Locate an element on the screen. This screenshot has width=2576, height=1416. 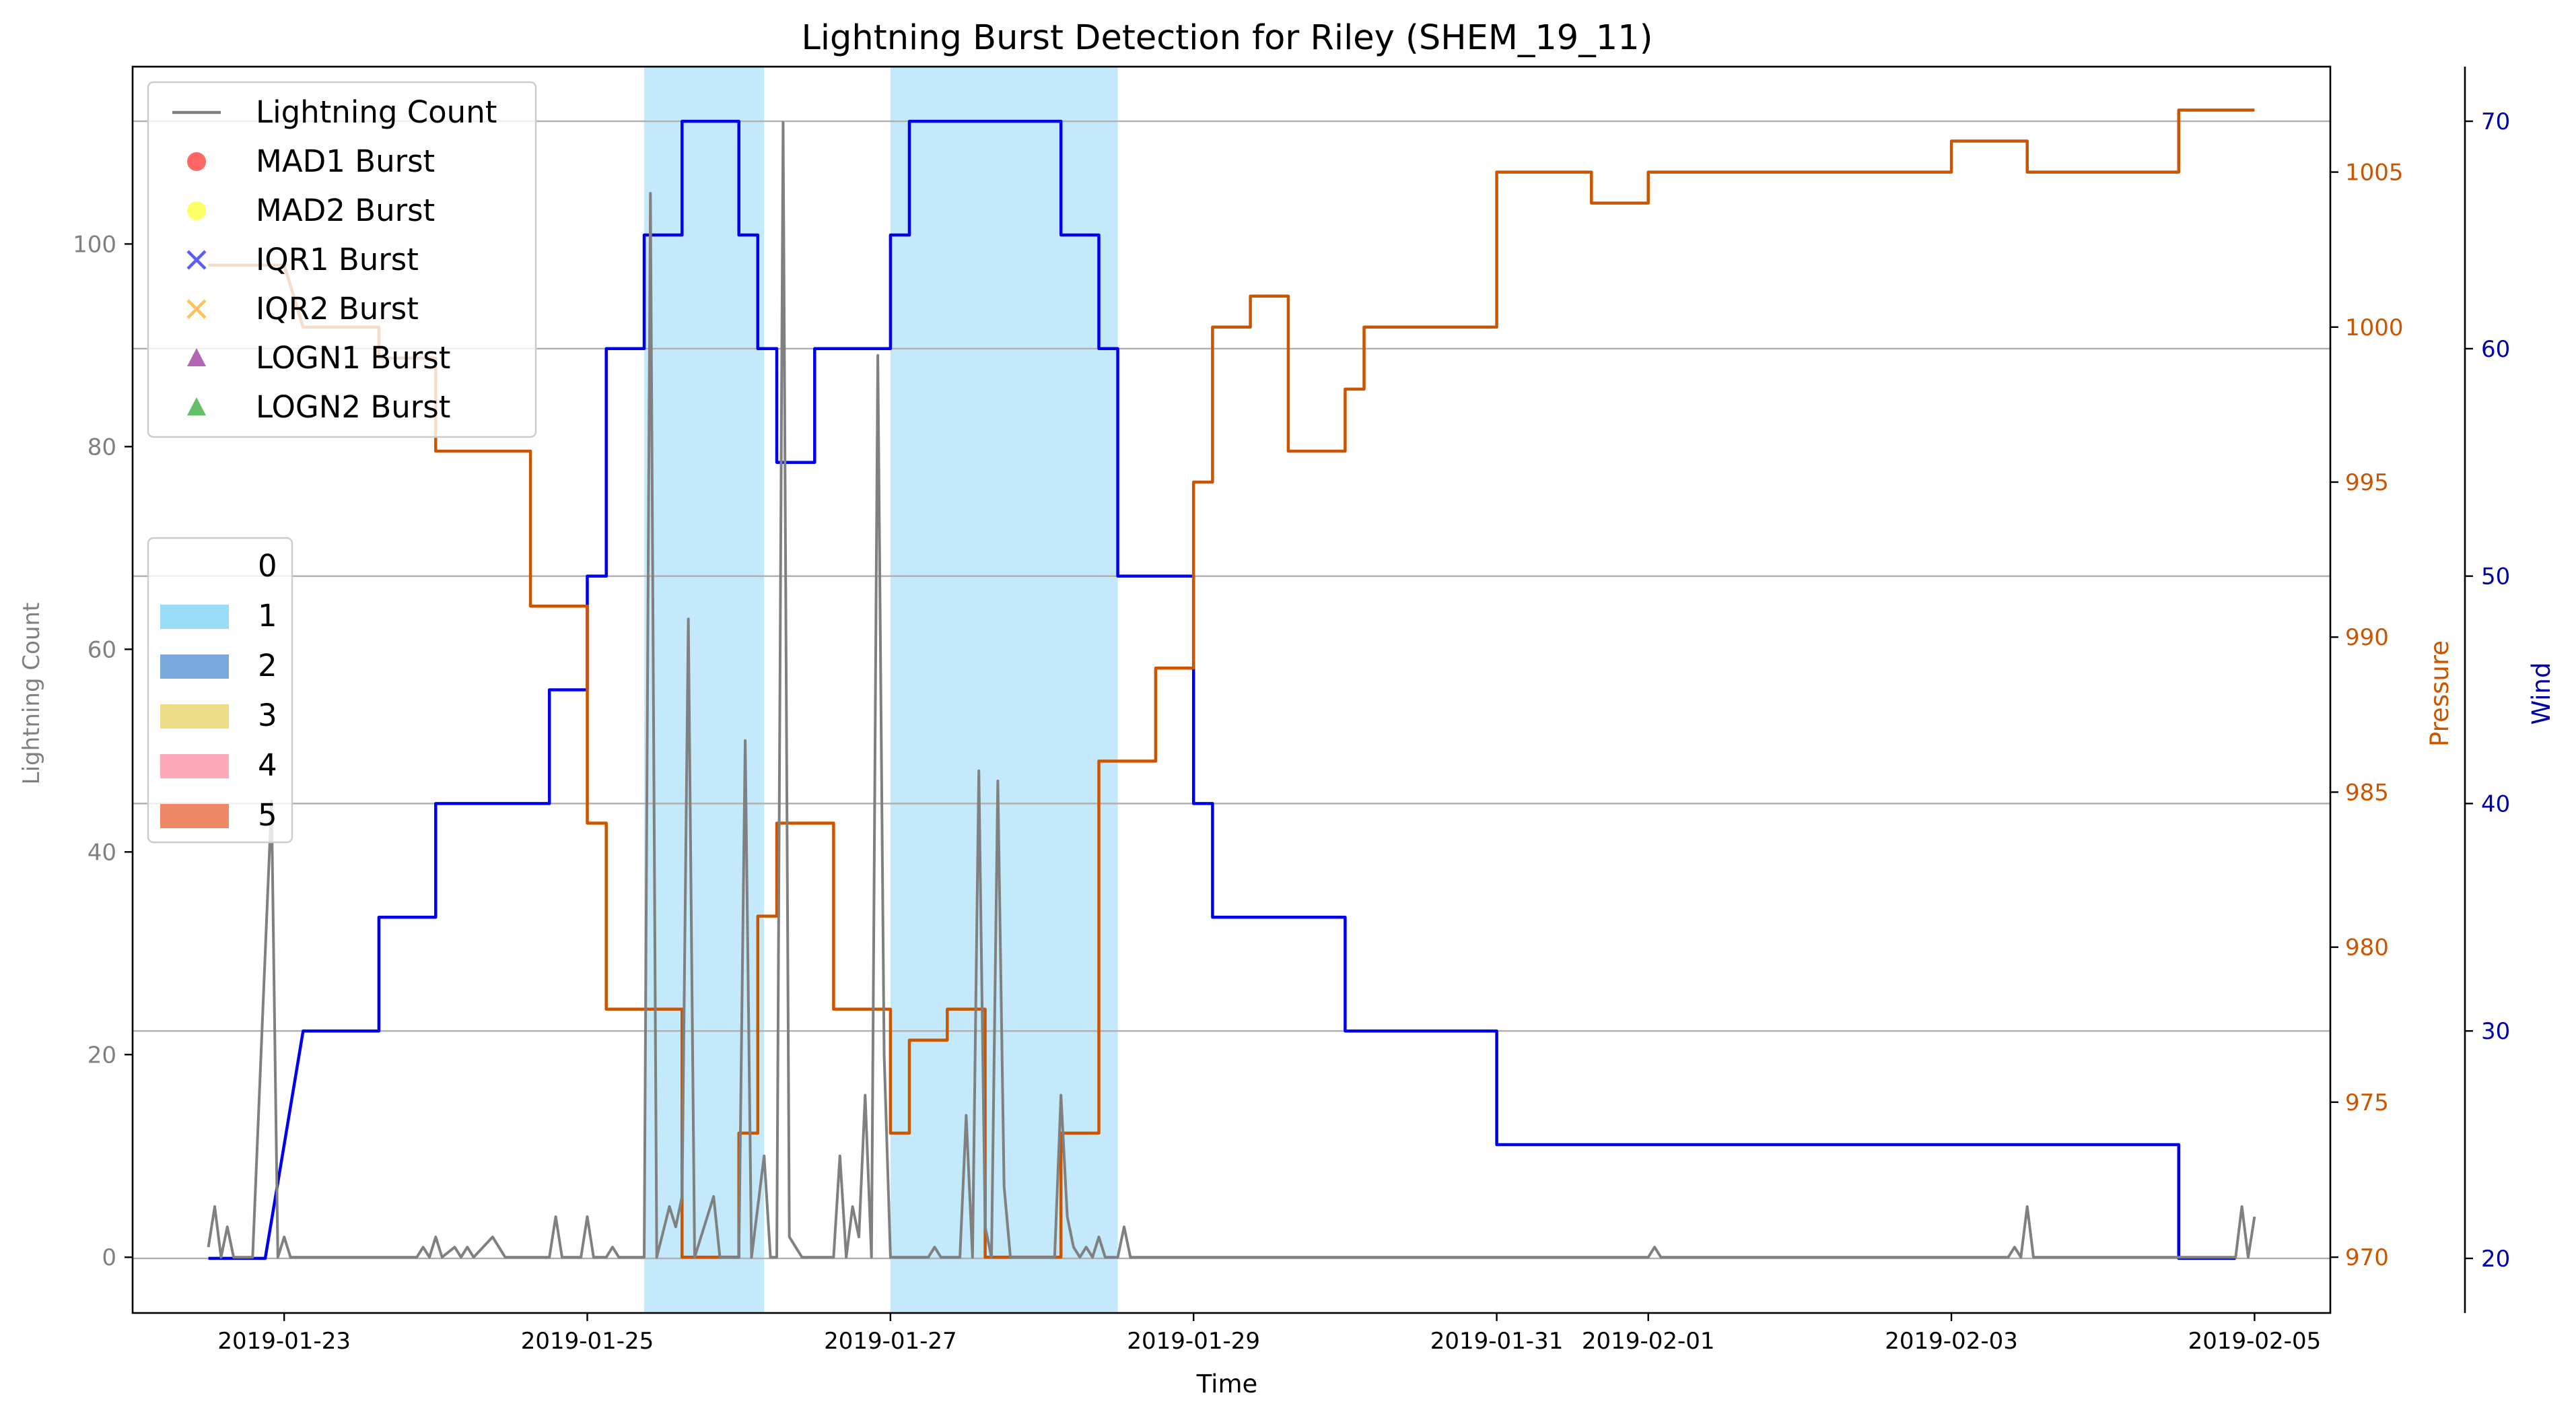
x-tick-label: 2019-02-01 is located at coordinates (1648, 1341).